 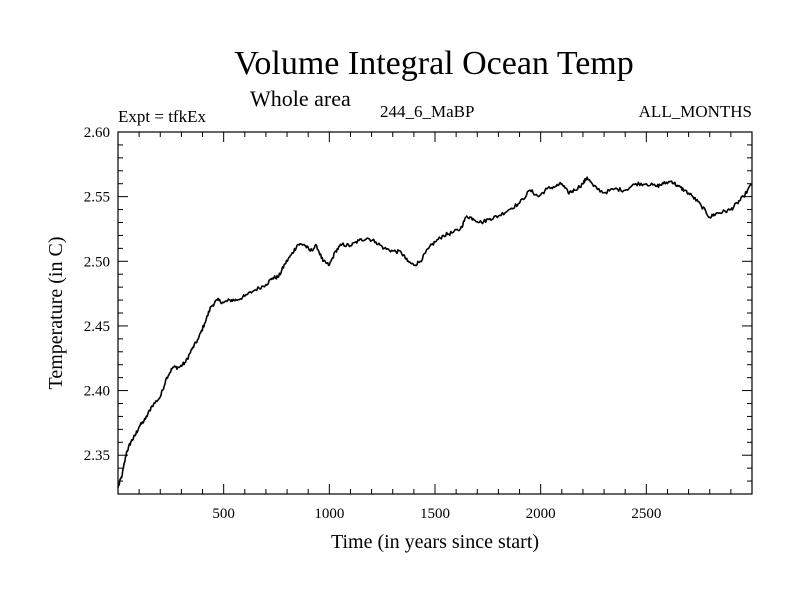 What do you see at coordinates (695, 111) in the screenshot?
I see `months-label: ALL_MONTHS` at bounding box center [695, 111].